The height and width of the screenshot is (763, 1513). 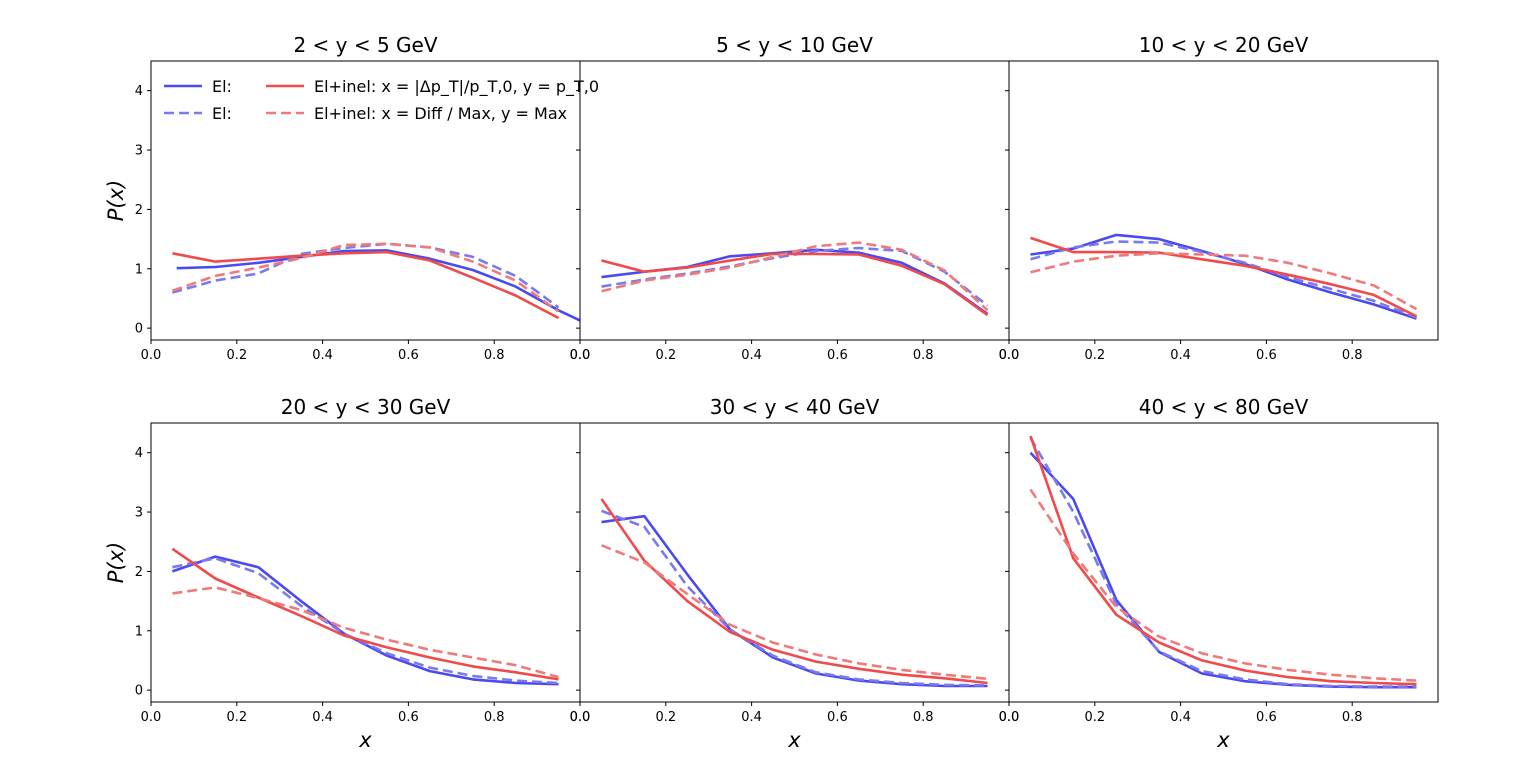 I want to click on panel-6: 40 < y < 80 GeV 0.0 0.2 0.4 0.6 0.8 x, so click(x=1219, y=573).